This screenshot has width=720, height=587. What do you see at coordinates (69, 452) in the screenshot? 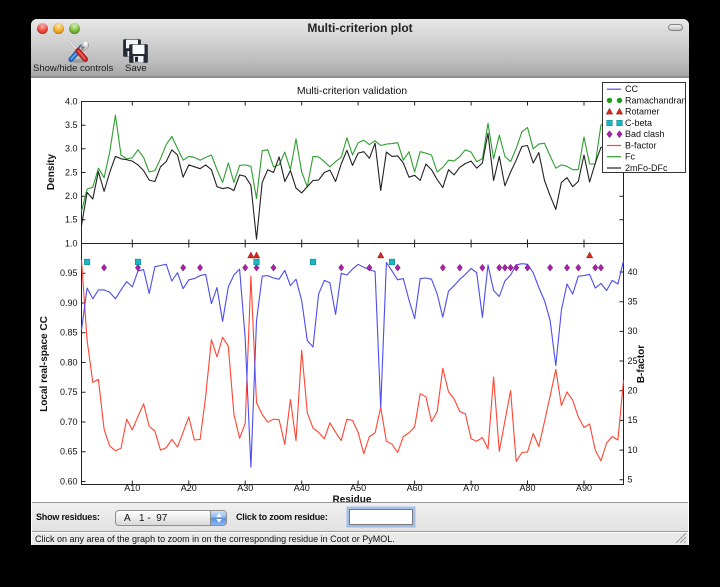
I see `svg-text: 0.65` at bounding box center [69, 452].